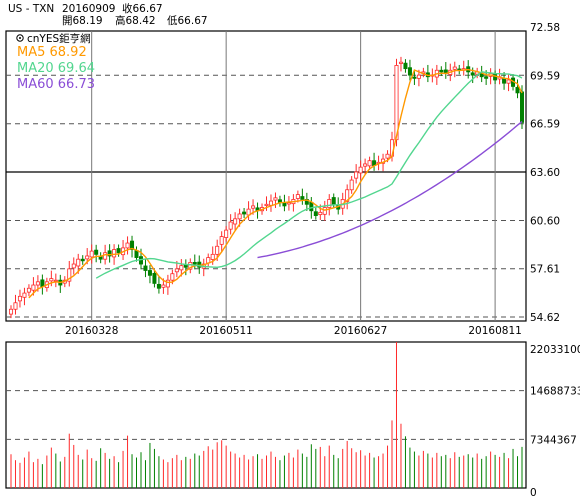 The height and width of the screenshot is (500, 580). What do you see at coordinates (31, 9) in the screenshot?
I see `header-symbol: US - TXN` at bounding box center [31, 9].